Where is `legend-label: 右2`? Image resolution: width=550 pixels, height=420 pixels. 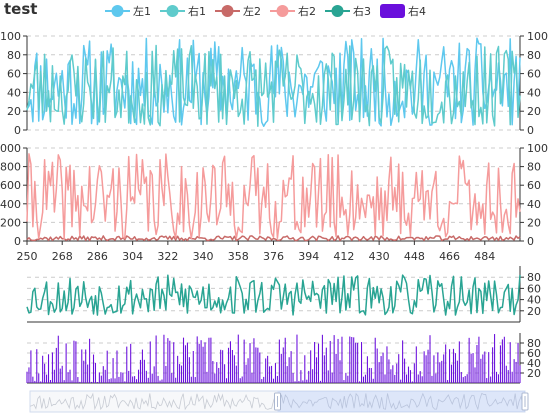 legend-label: 右2 is located at coordinates (307, 11).